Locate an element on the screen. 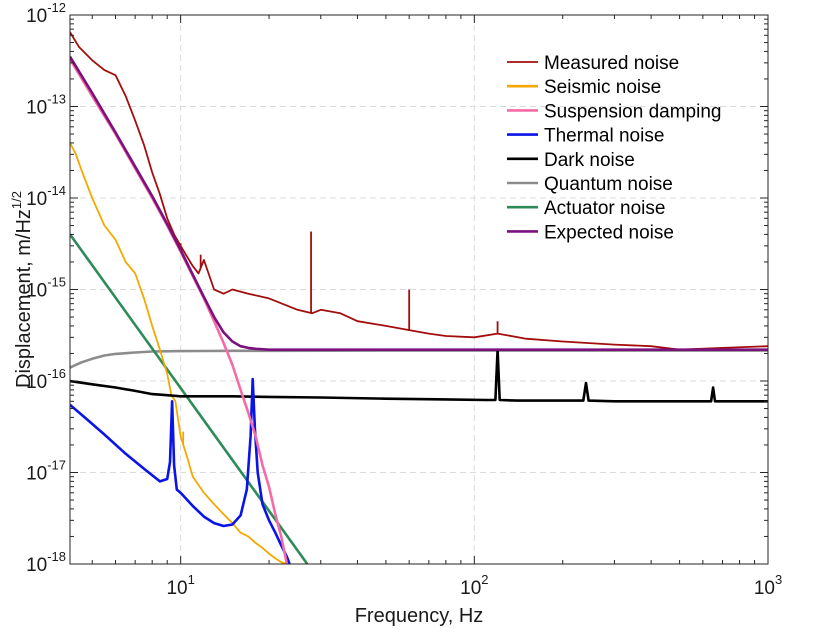 This screenshot has height=635, width=822. legend-label-dark-noise: Dark noise is located at coordinates (589, 160).